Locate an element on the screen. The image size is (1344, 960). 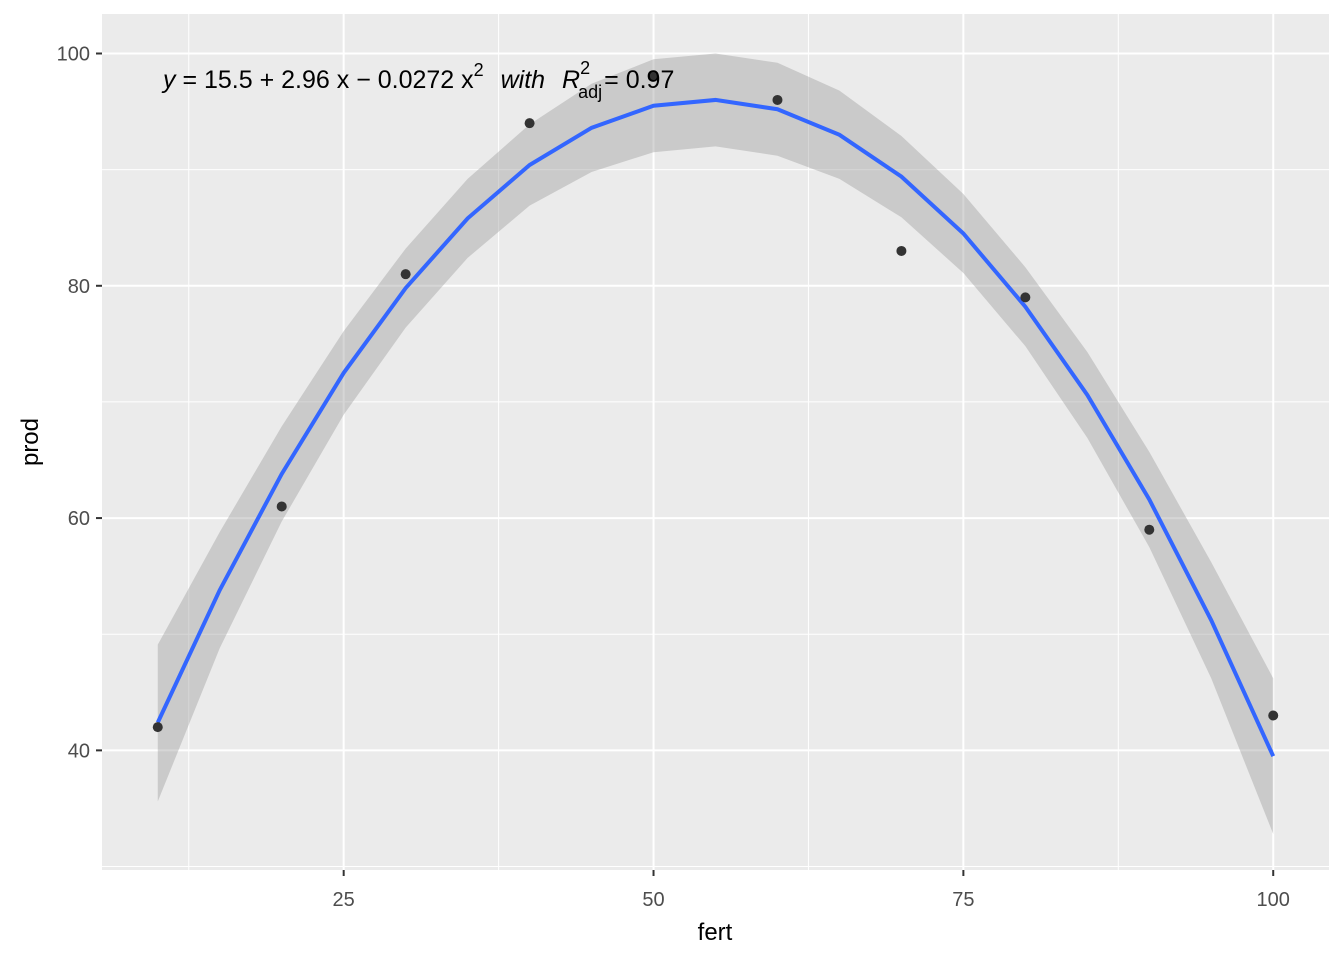
x-tick-label: 25 is located at coordinates (344, 900).